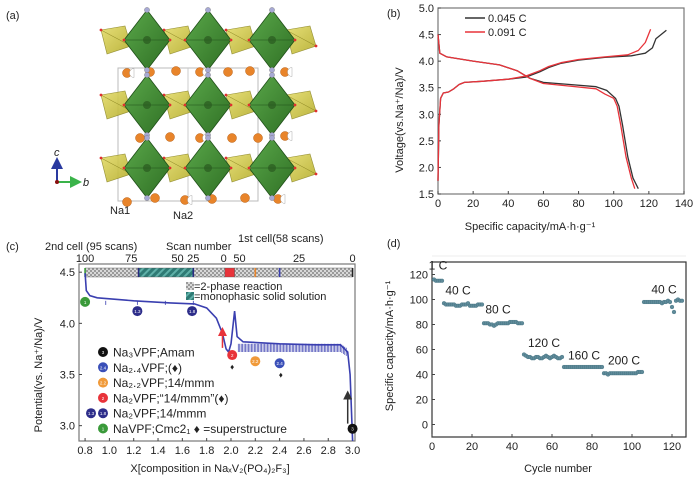 The image size is (700, 487). Describe the element at coordinates (255, 361) in the screenshot. I see `composition-marker-label: 2.2` at that location.